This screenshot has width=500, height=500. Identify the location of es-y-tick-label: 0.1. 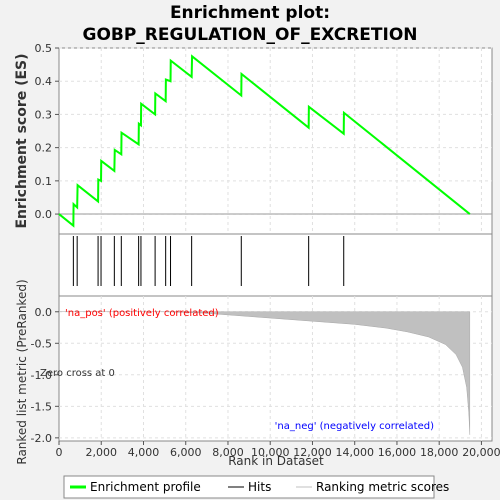
(44, 181).